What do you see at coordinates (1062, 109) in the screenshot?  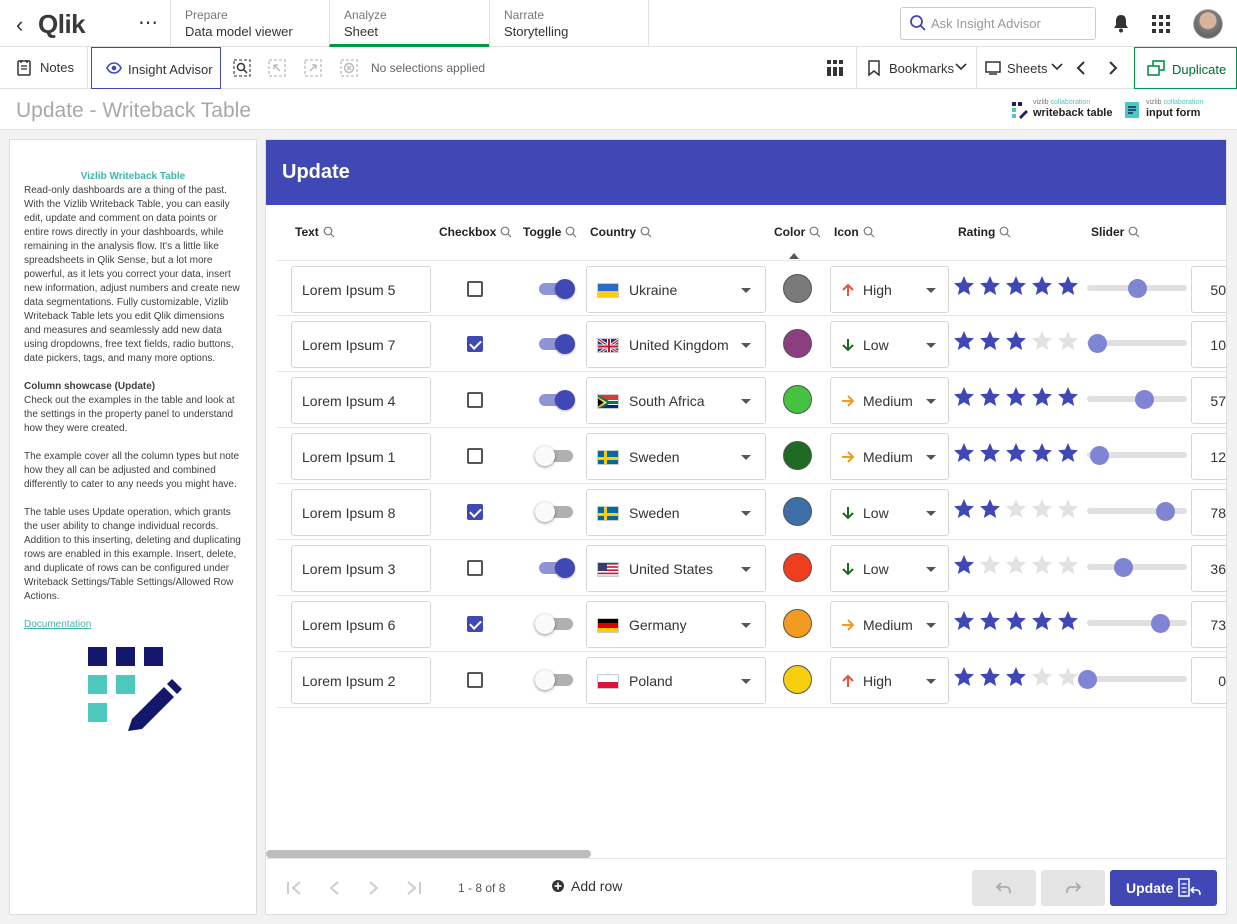 I see `writeback-table-logo: vizlib collaboration writeback table` at bounding box center [1062, 109].